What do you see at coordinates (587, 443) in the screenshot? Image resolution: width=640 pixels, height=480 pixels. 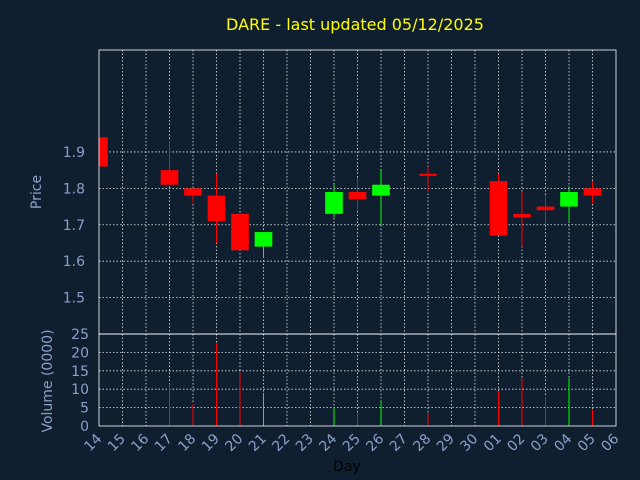 I see `x-tick-05: 05` at bounding box center [587, 443].